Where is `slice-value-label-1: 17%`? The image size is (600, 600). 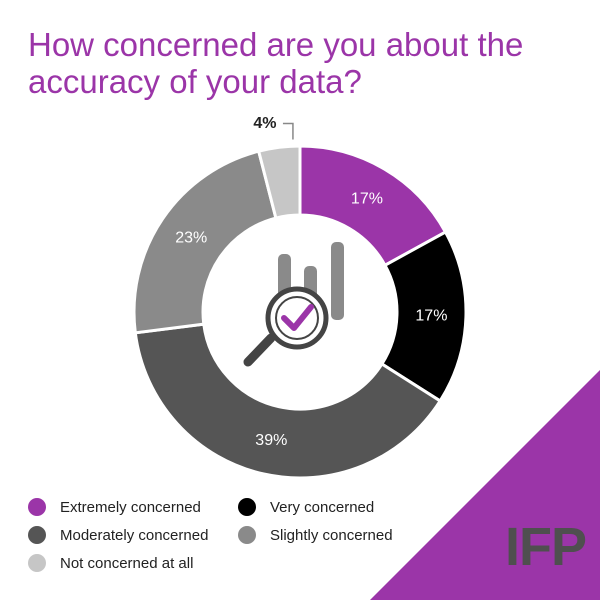 slice-value-label-1: 17% is located at coordinates (431, 316).